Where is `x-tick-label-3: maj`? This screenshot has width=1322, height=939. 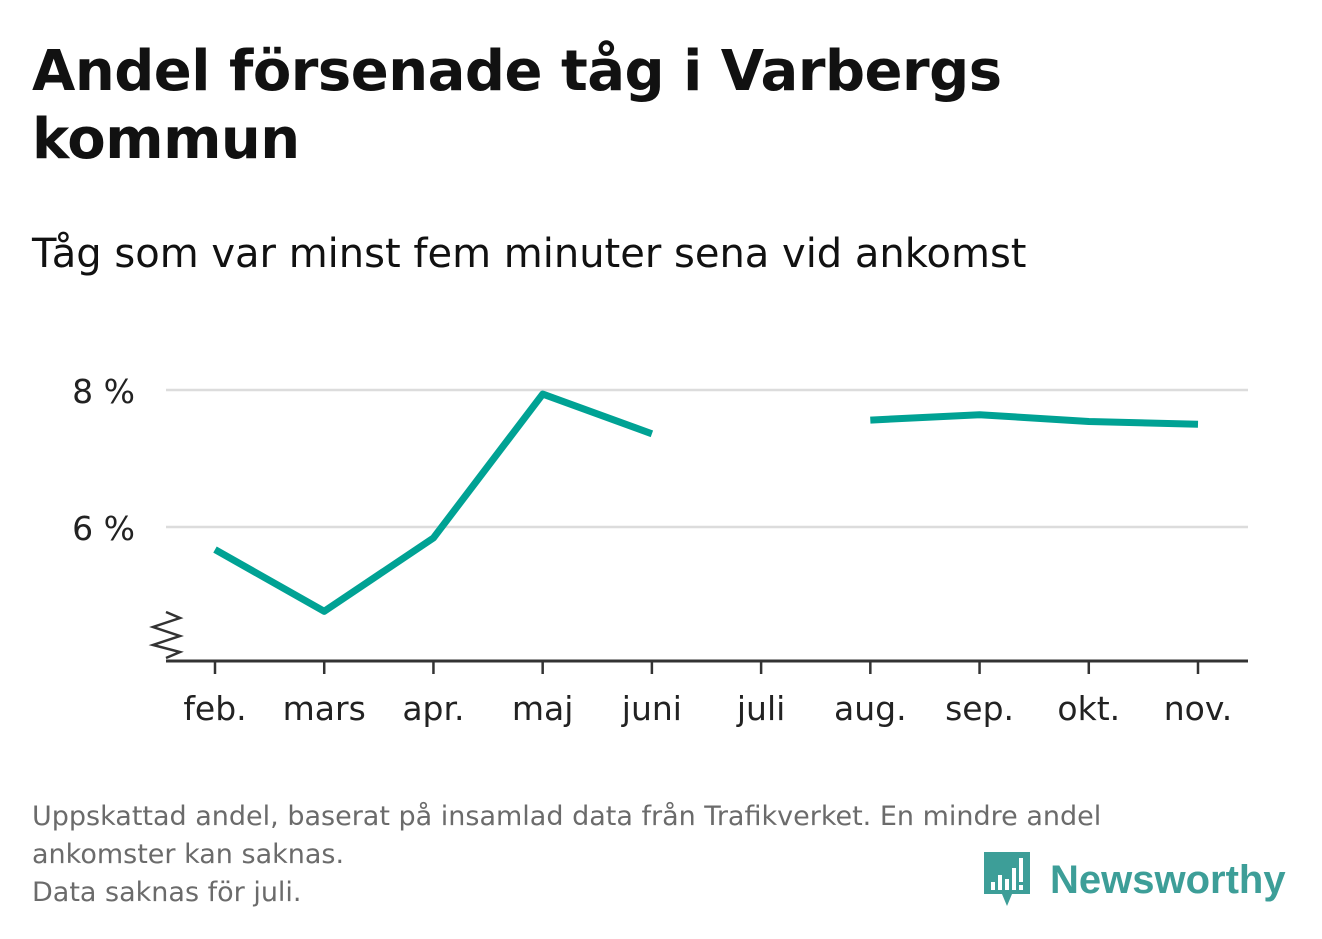
x-tick-label-3: maj is located at coordinates (543, 708).